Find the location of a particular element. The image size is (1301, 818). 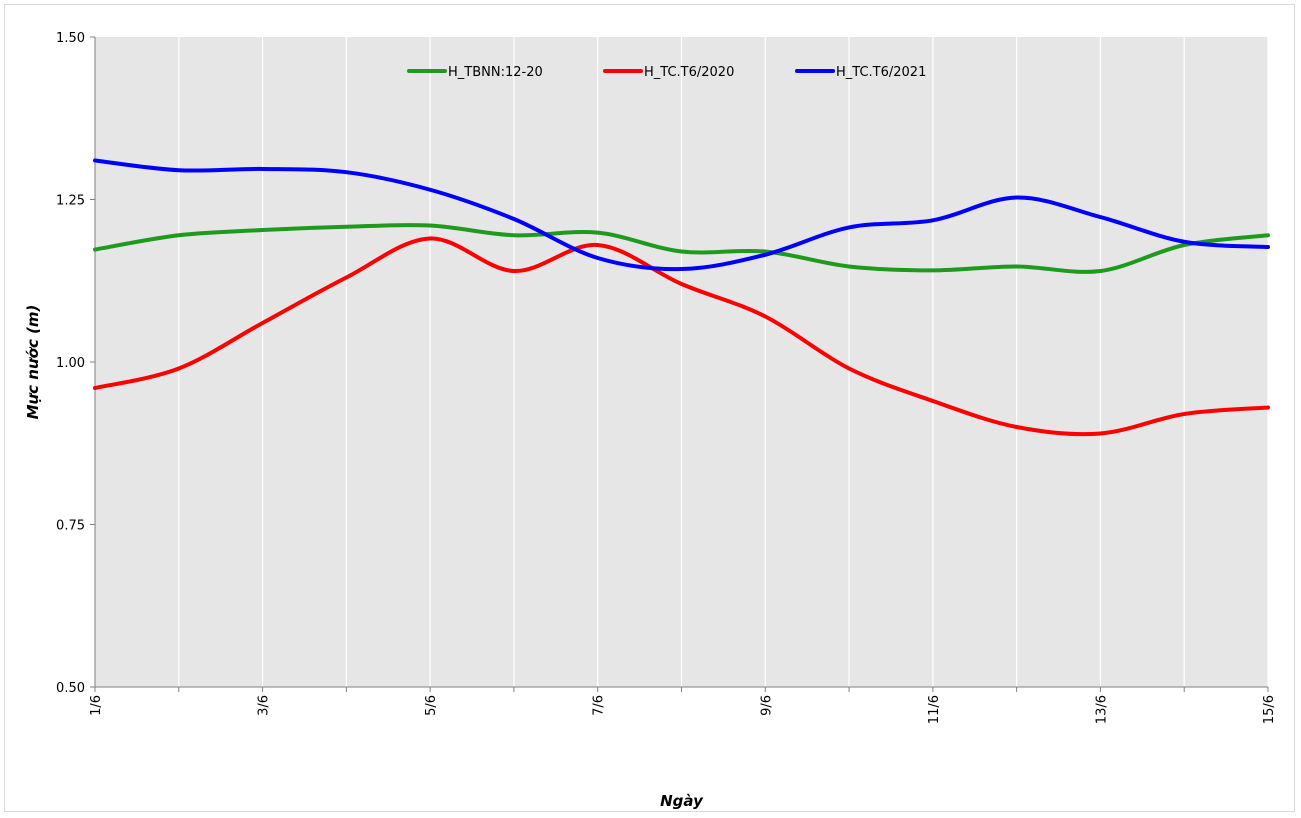

y-tick-label: 1.50 is located at coordinates (70, 38).